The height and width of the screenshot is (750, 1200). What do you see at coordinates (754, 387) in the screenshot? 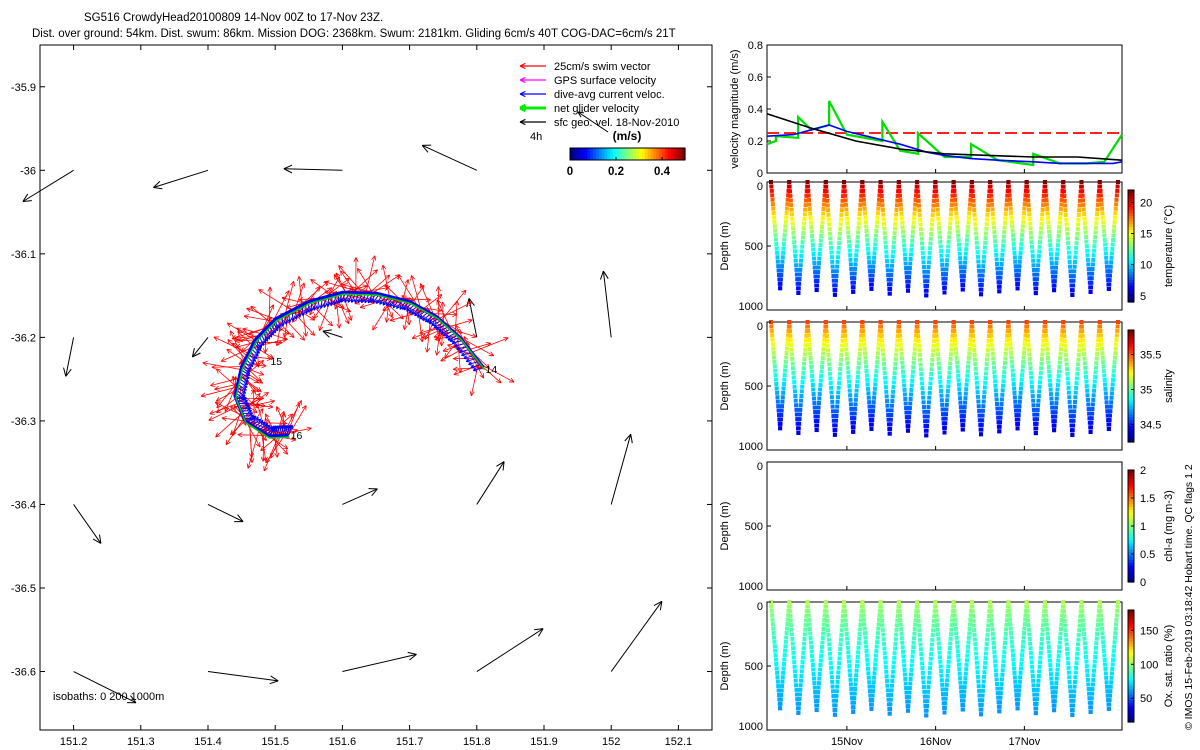
I see `y-tick-label: 500` at bounding box center [754, 387].